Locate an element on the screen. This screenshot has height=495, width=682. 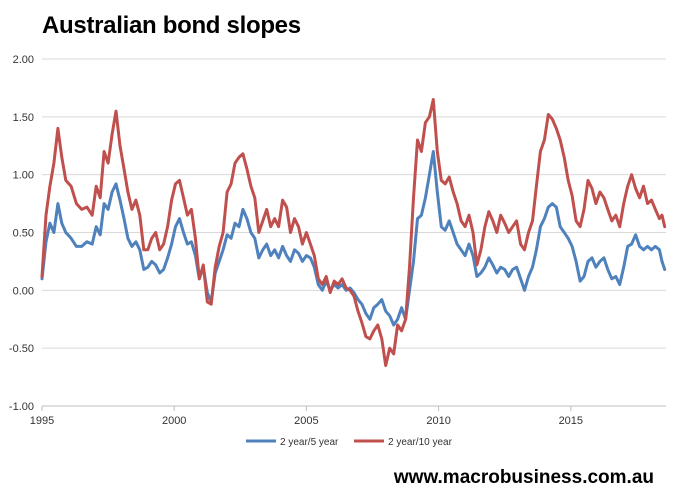
x-tick-label: 2010 is located at coordinates (438, 421).